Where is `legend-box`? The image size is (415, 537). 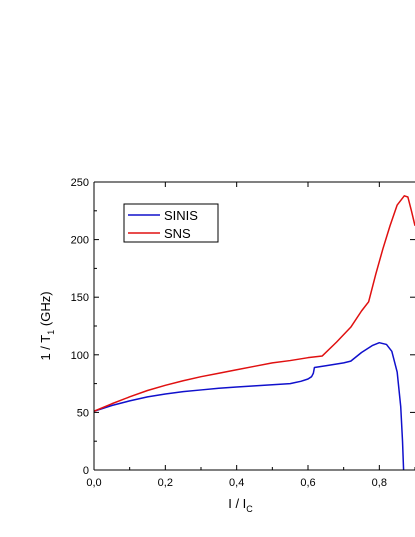
legend-box is located at coordinates (171, 223).